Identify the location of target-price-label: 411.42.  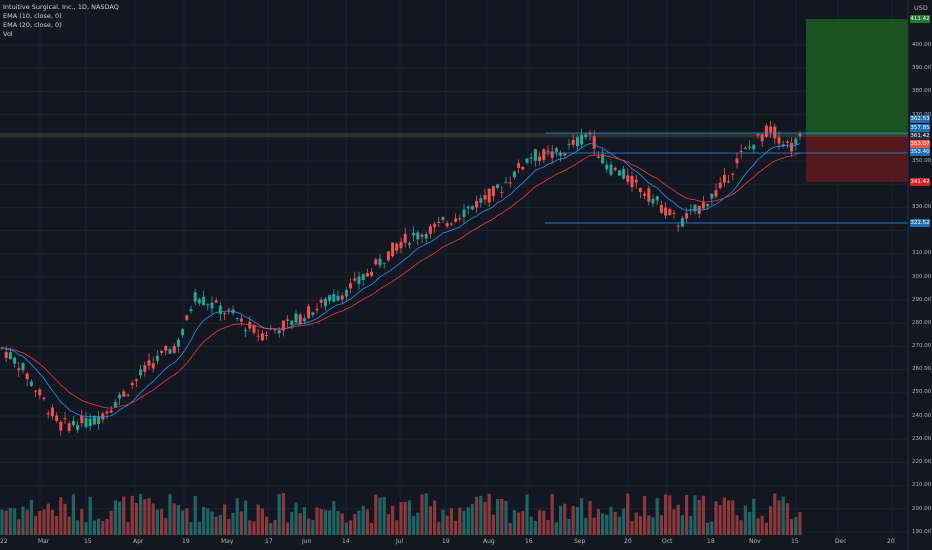
(920, 19).